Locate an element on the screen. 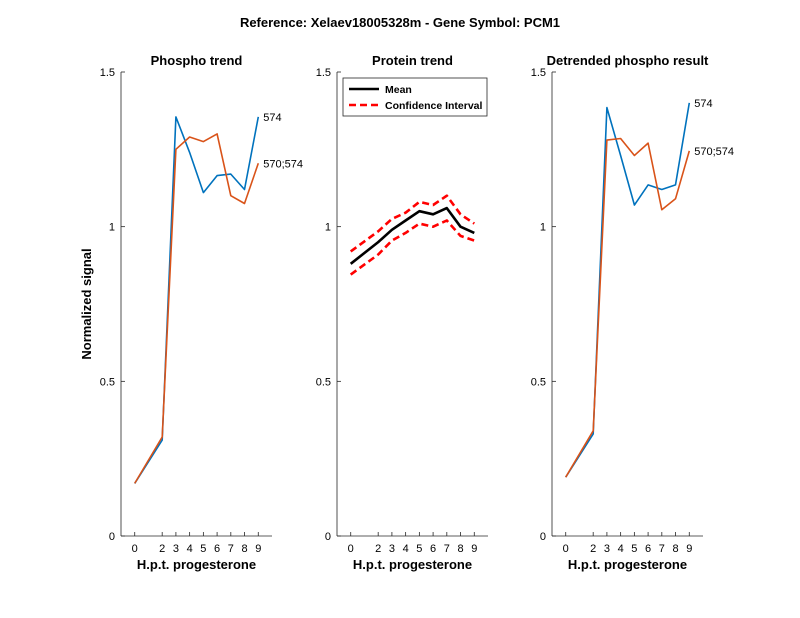 The height and width of the screenshot is (618, 800). legend-entry: Confidence Interval is located at coordinates (434, 106).